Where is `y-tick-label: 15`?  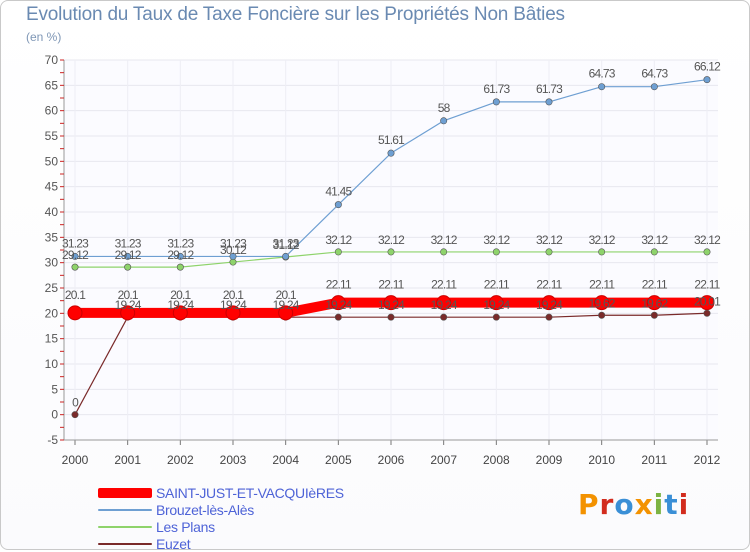 y-tick-label: 15 is located at coordinates (52, 339).